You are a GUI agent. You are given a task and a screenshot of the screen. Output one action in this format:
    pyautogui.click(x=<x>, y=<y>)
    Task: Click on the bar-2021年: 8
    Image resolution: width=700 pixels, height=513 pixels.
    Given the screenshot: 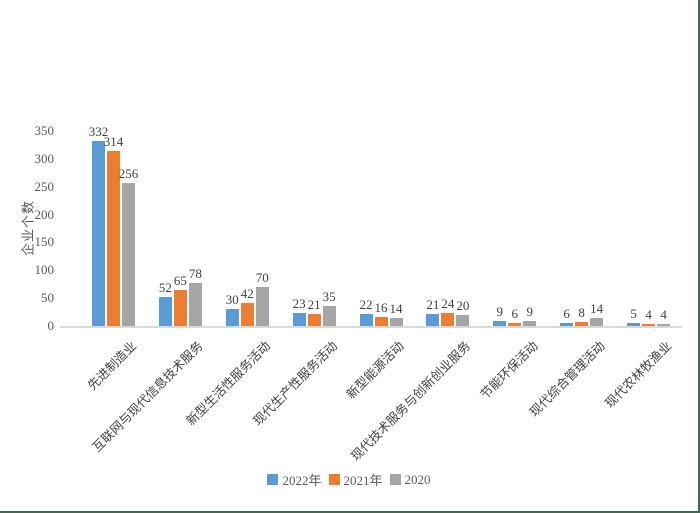 What is the action you would take?
    pyautogui.click(x=582, y=315)
    